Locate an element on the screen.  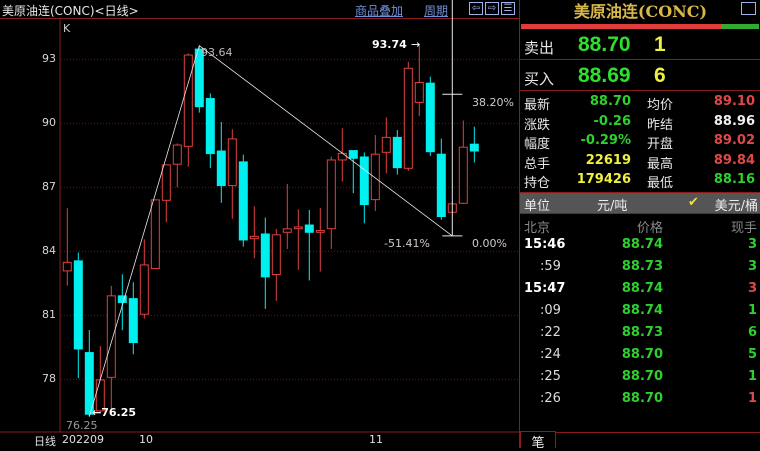
tick-row: :09 88.74 1 is located at coordinates (640, 314).